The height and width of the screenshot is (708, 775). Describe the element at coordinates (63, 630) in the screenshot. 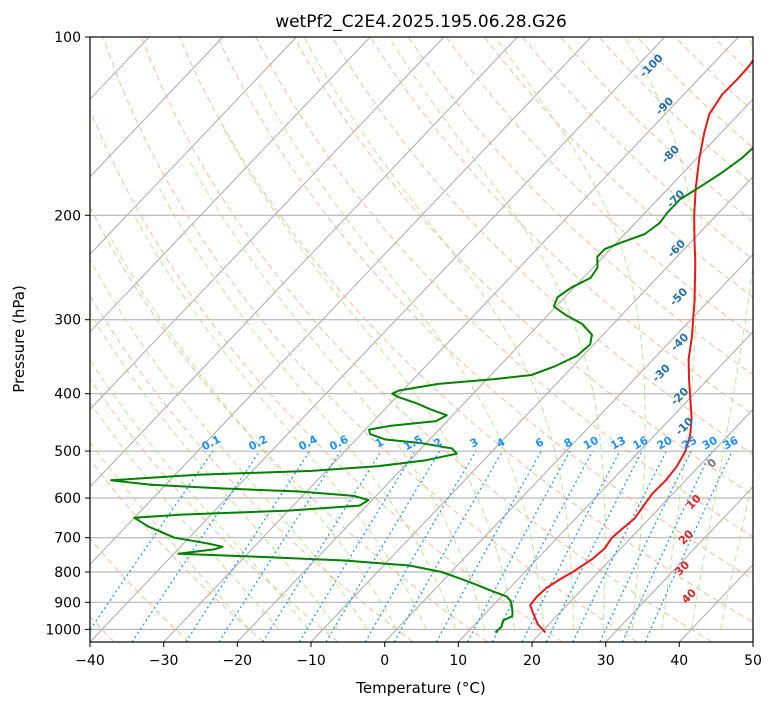

I see `y-tick-label: 1000` at that location.